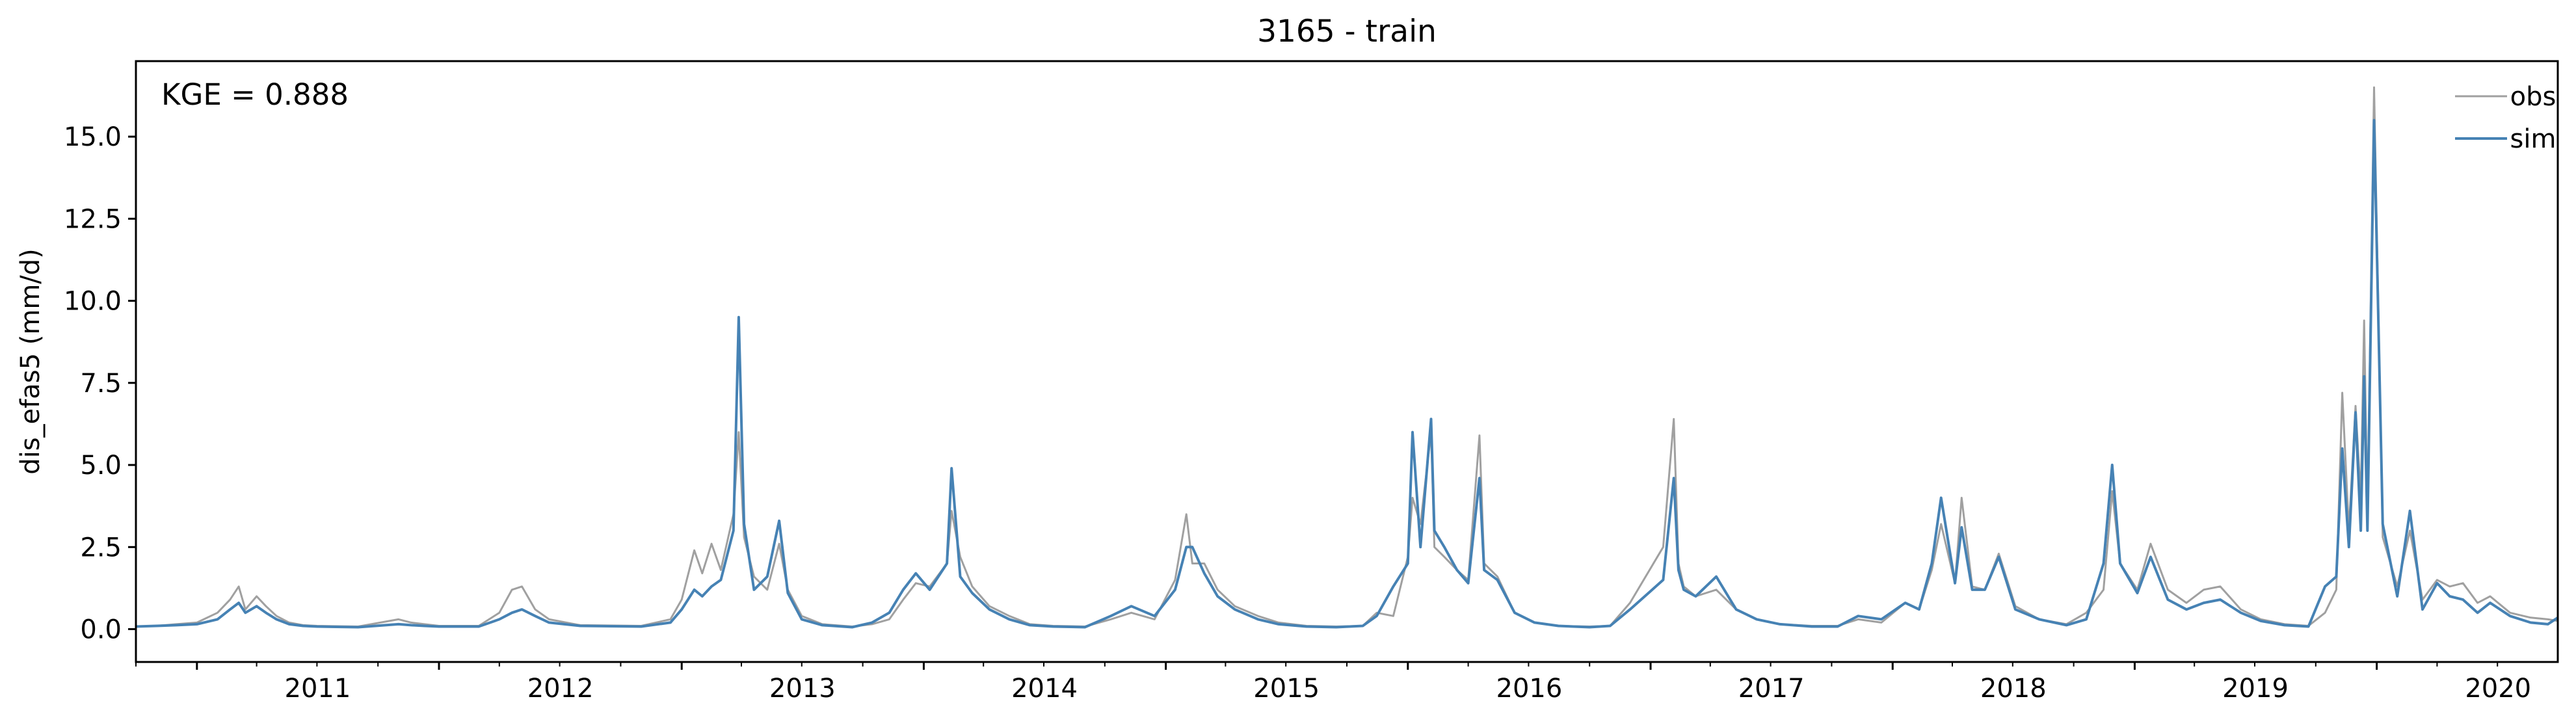  I want to click on y-axis: 0.0 2.5 5.0 7.5 10.0 12.5 15.0, so click(100, 383).